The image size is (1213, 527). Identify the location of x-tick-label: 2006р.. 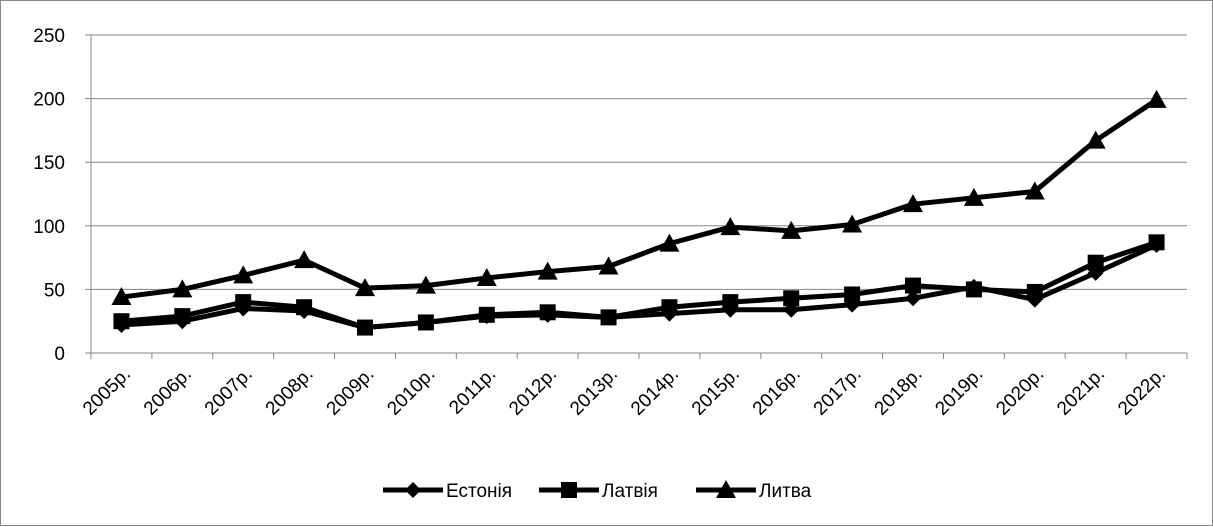
(168, 392).